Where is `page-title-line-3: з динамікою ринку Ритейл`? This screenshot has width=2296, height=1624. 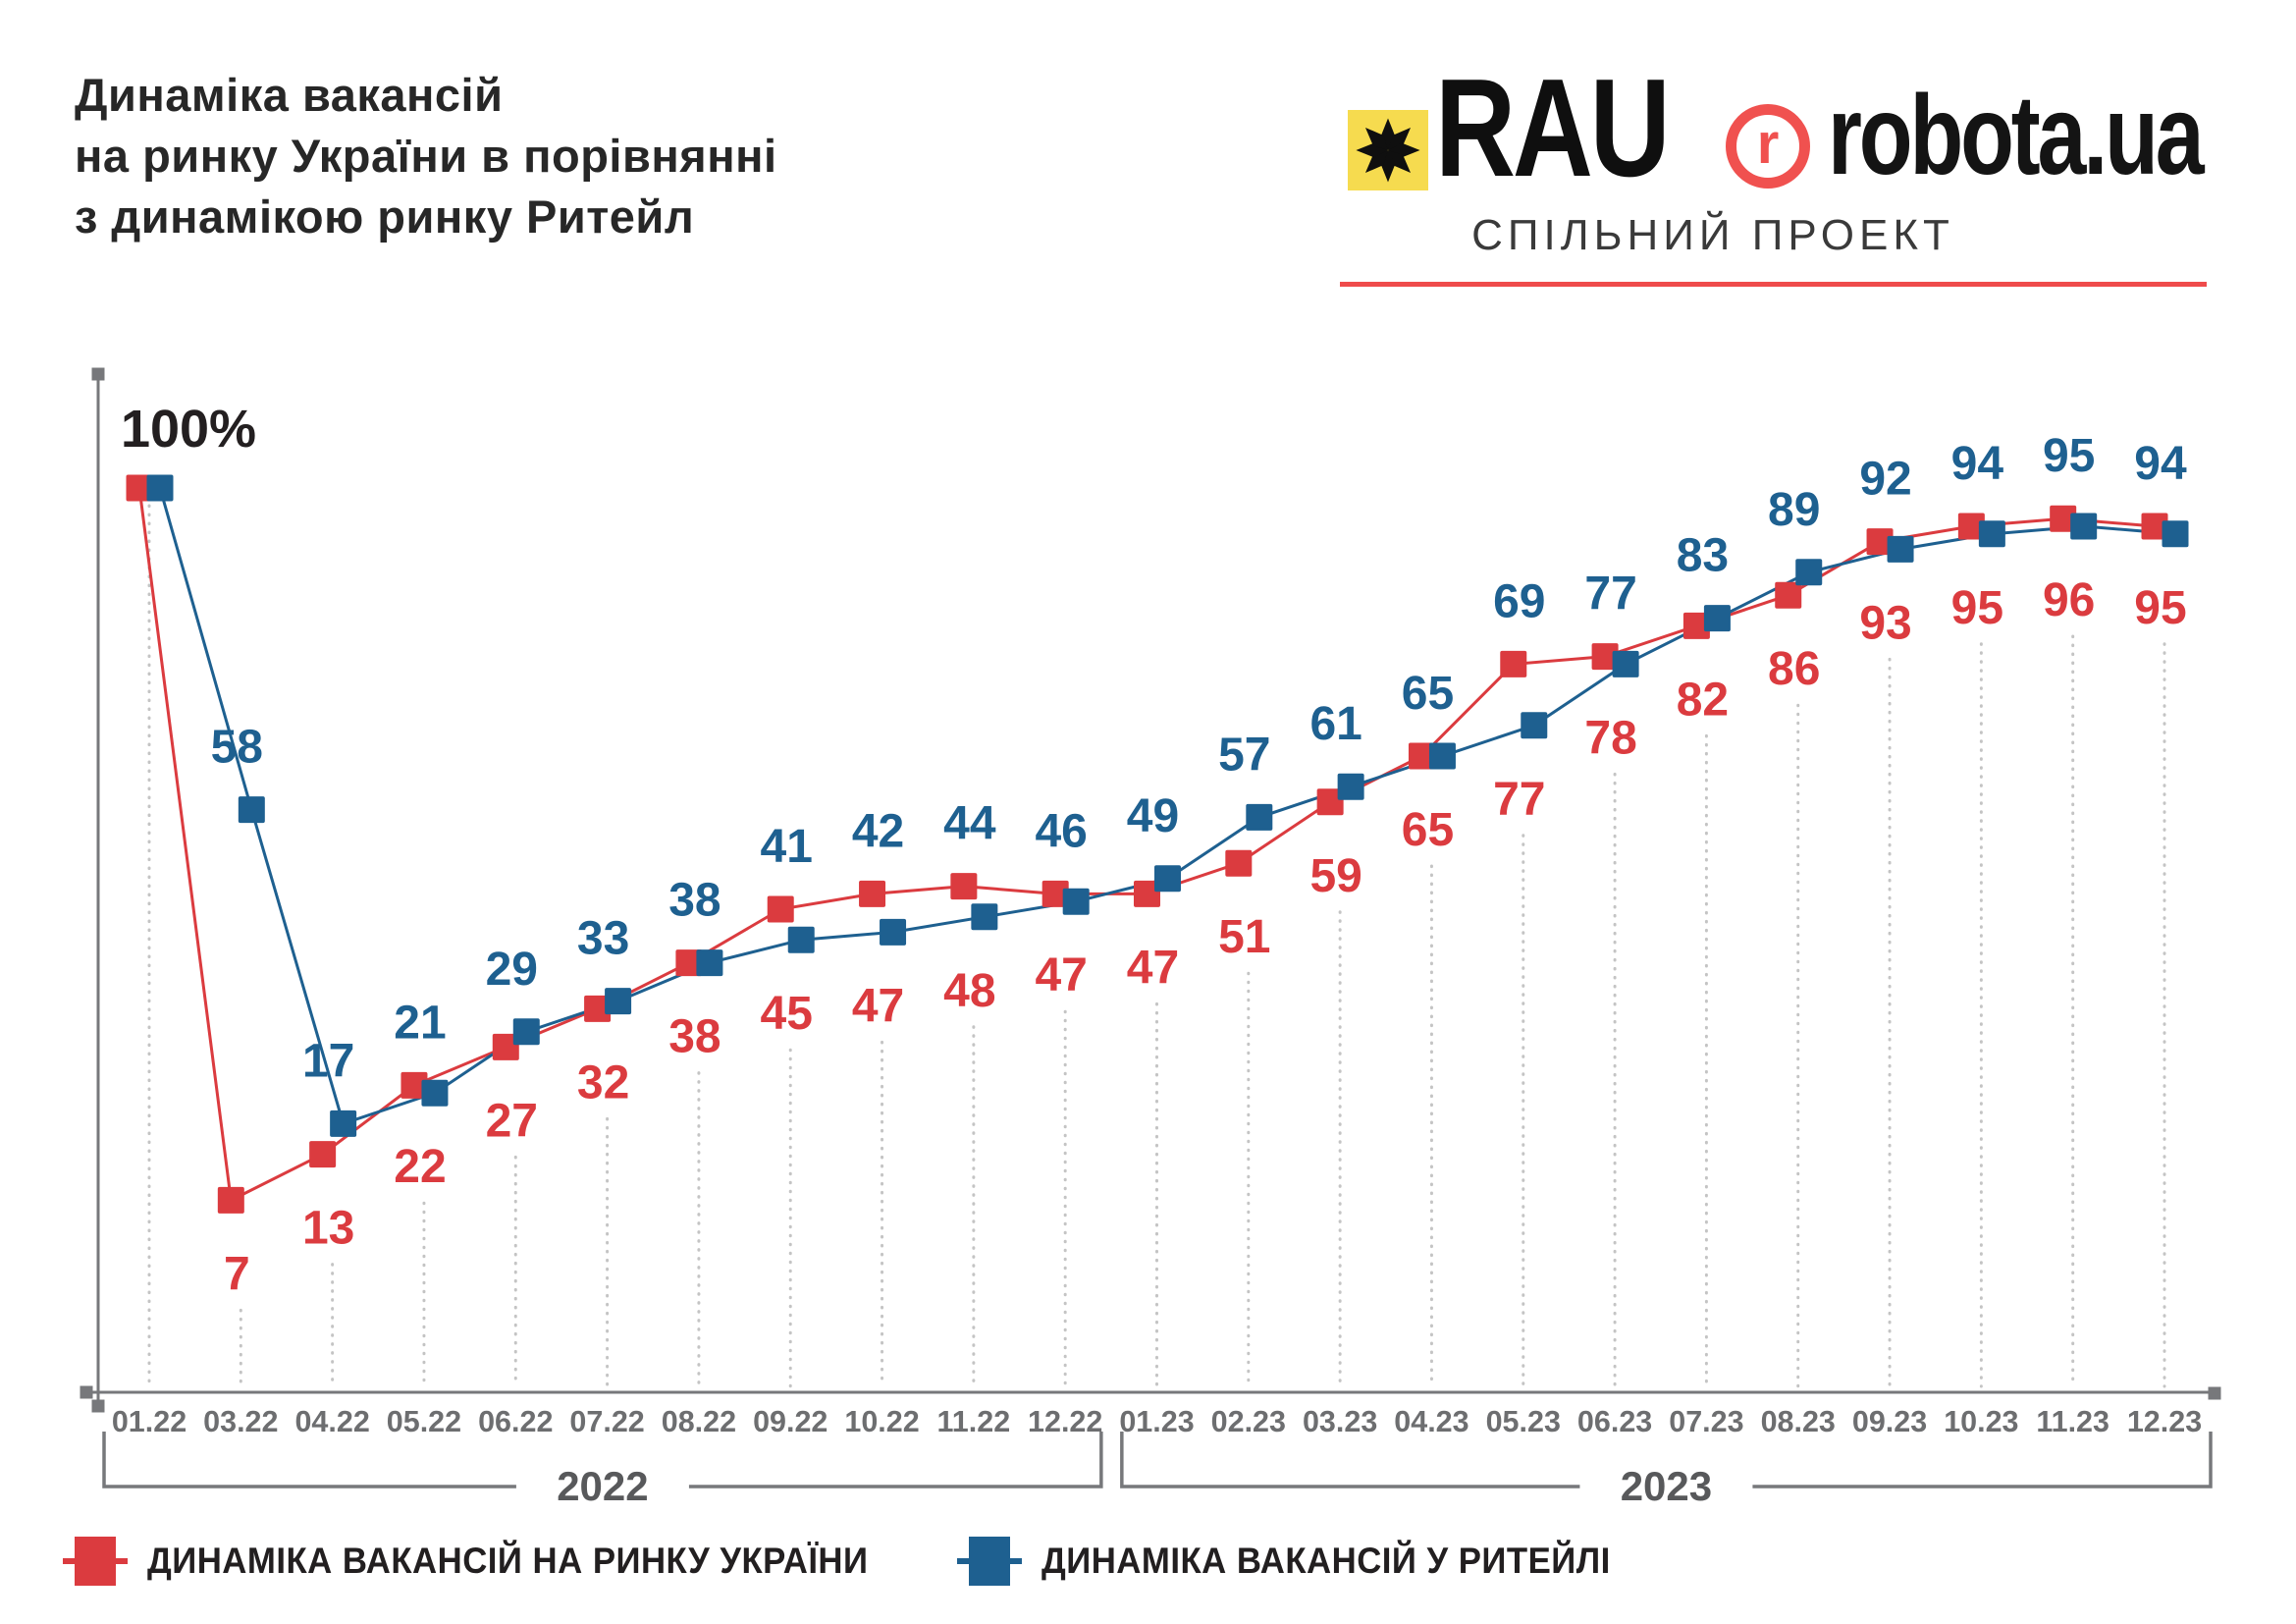
page-title-line-3: з динамікою ринку Ритейл is located at coordinates (385, 217).